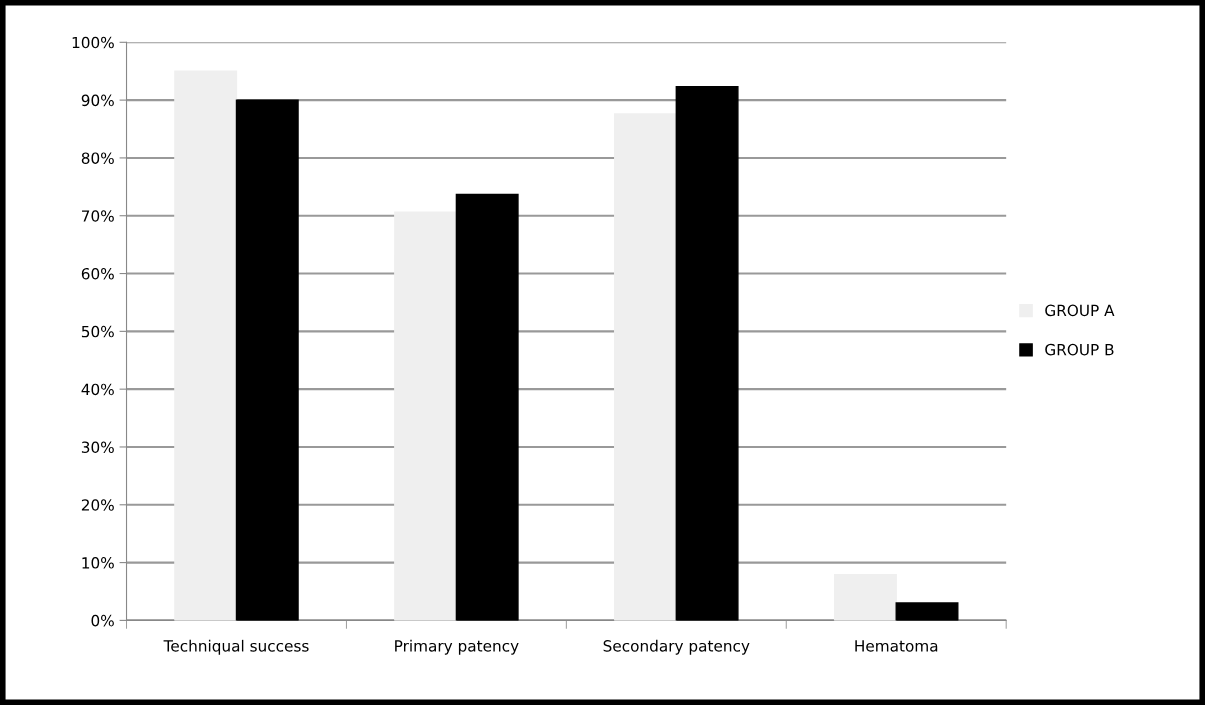  I want to click on x-tick-label: Techniqual success, so click(236, 647).